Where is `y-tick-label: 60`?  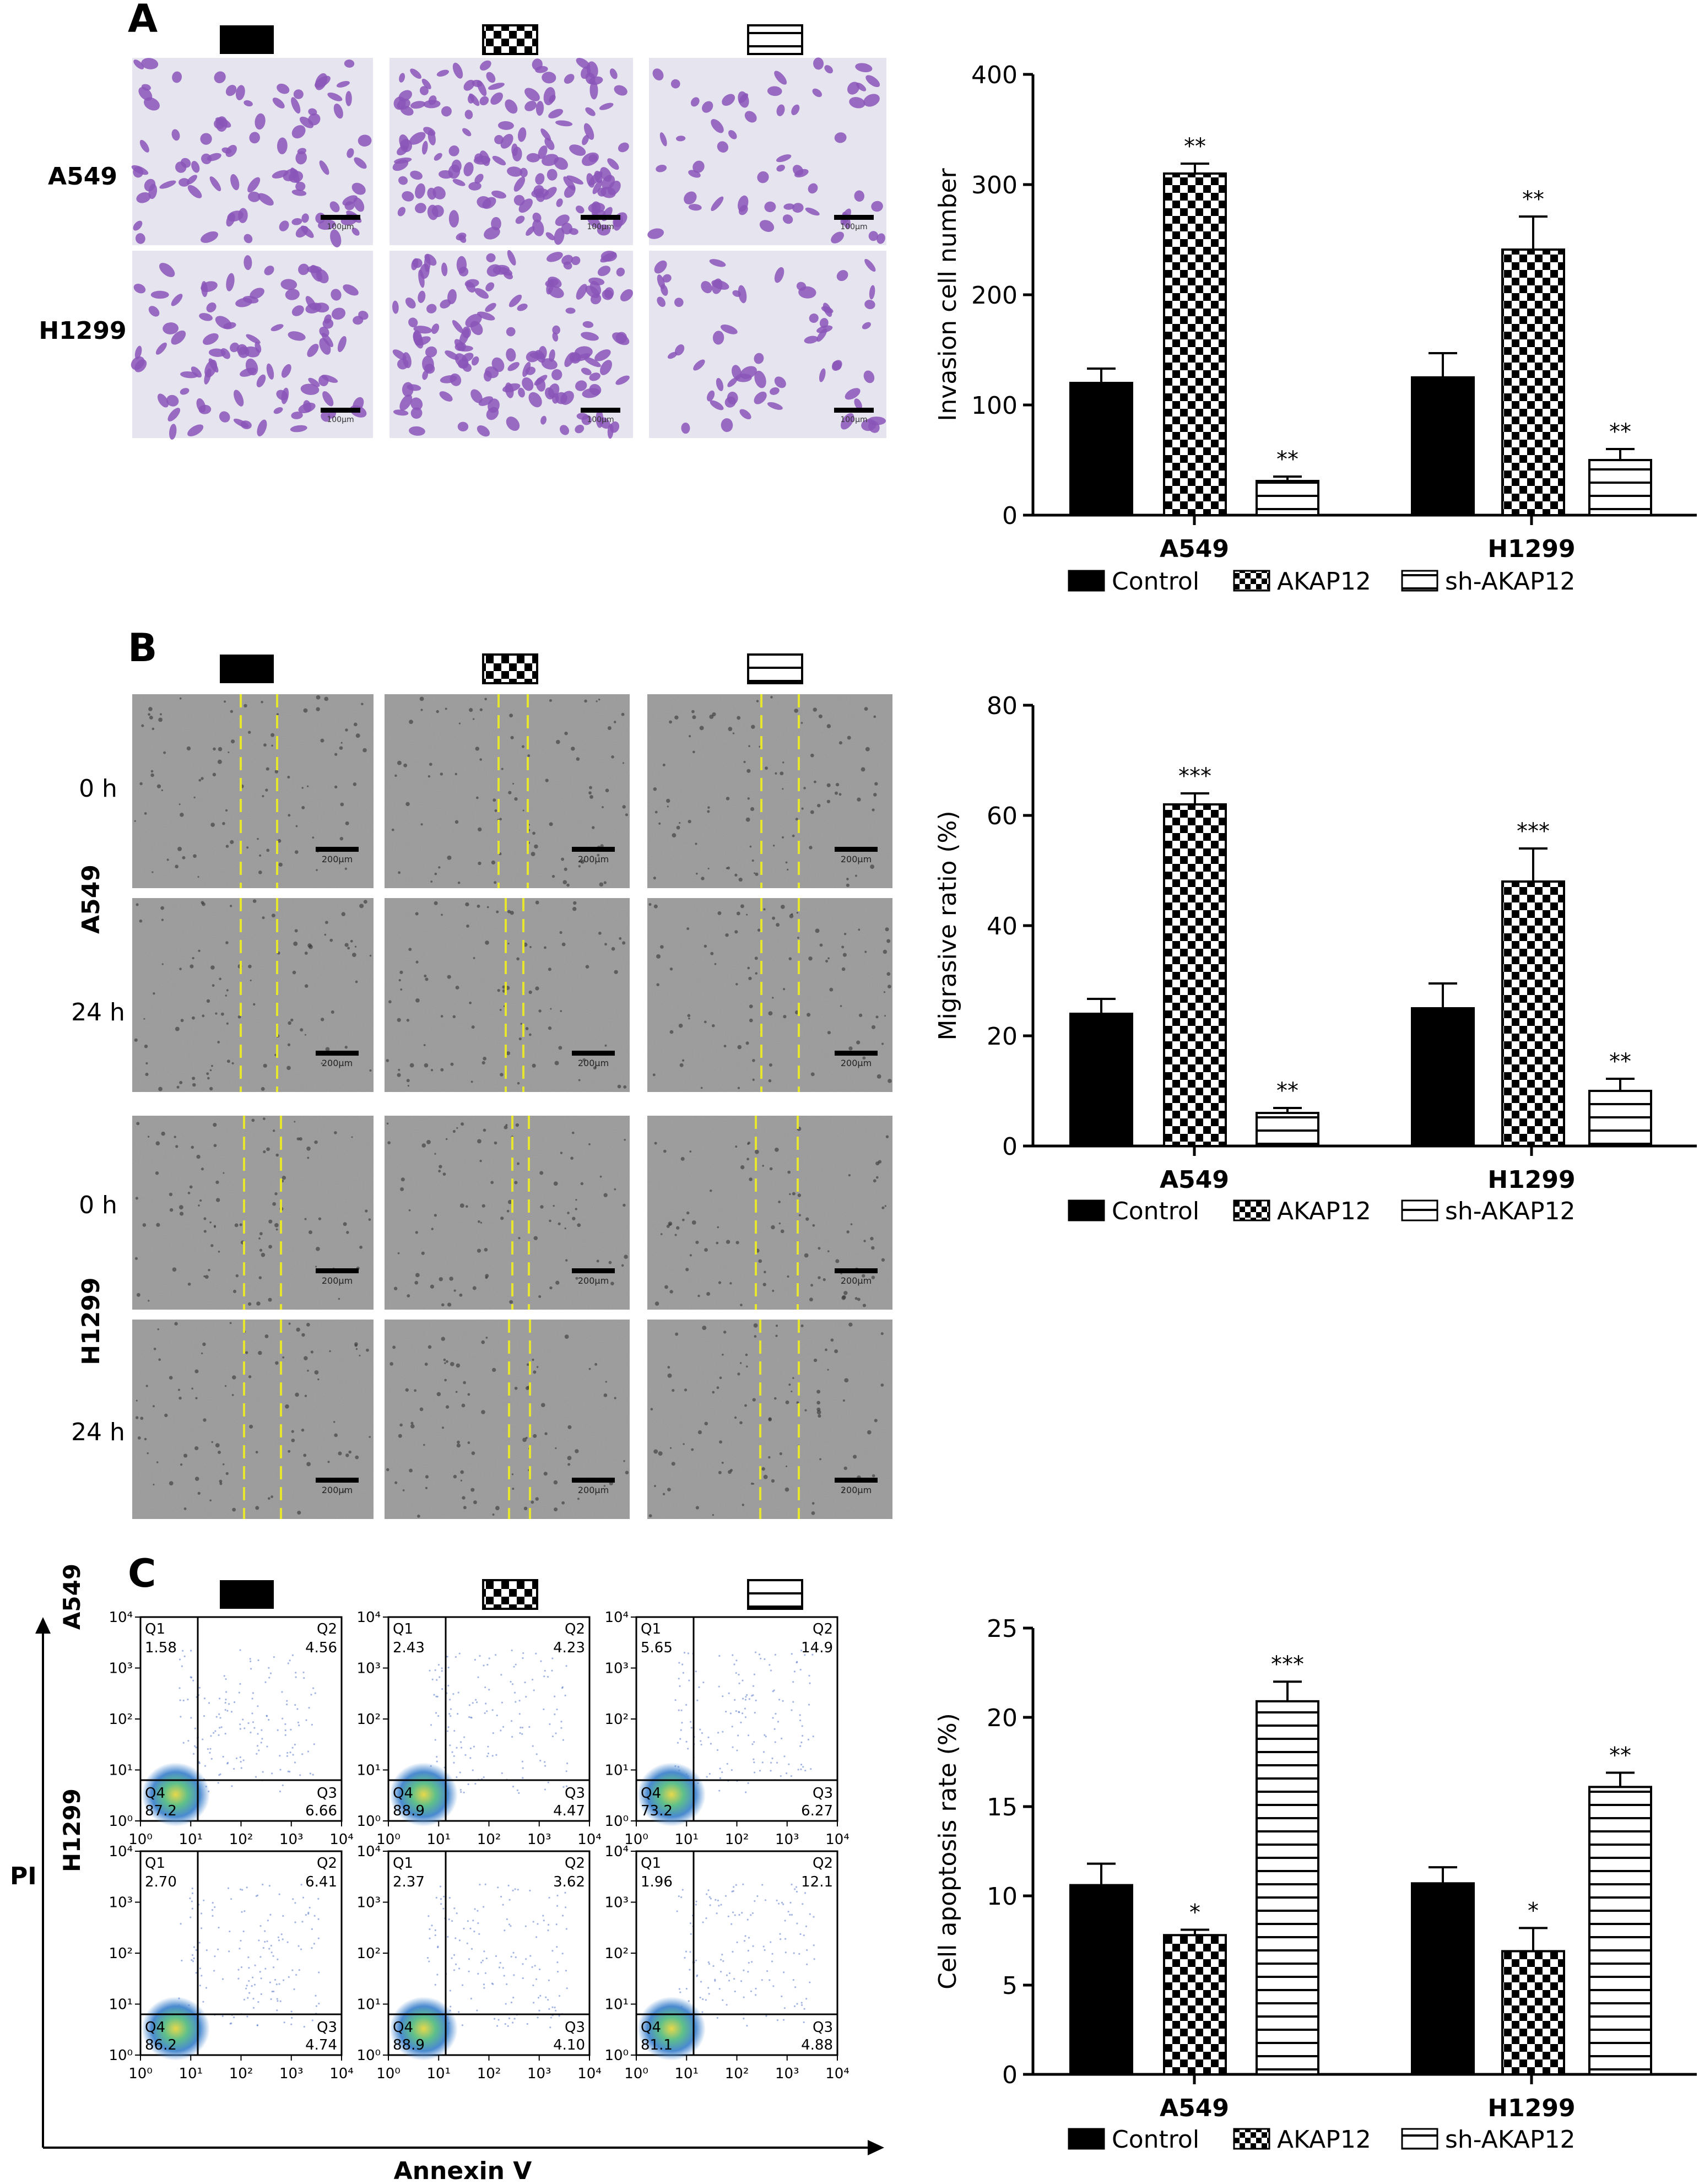 y-tick-label: 60 is located at coordinates (1002, 816).